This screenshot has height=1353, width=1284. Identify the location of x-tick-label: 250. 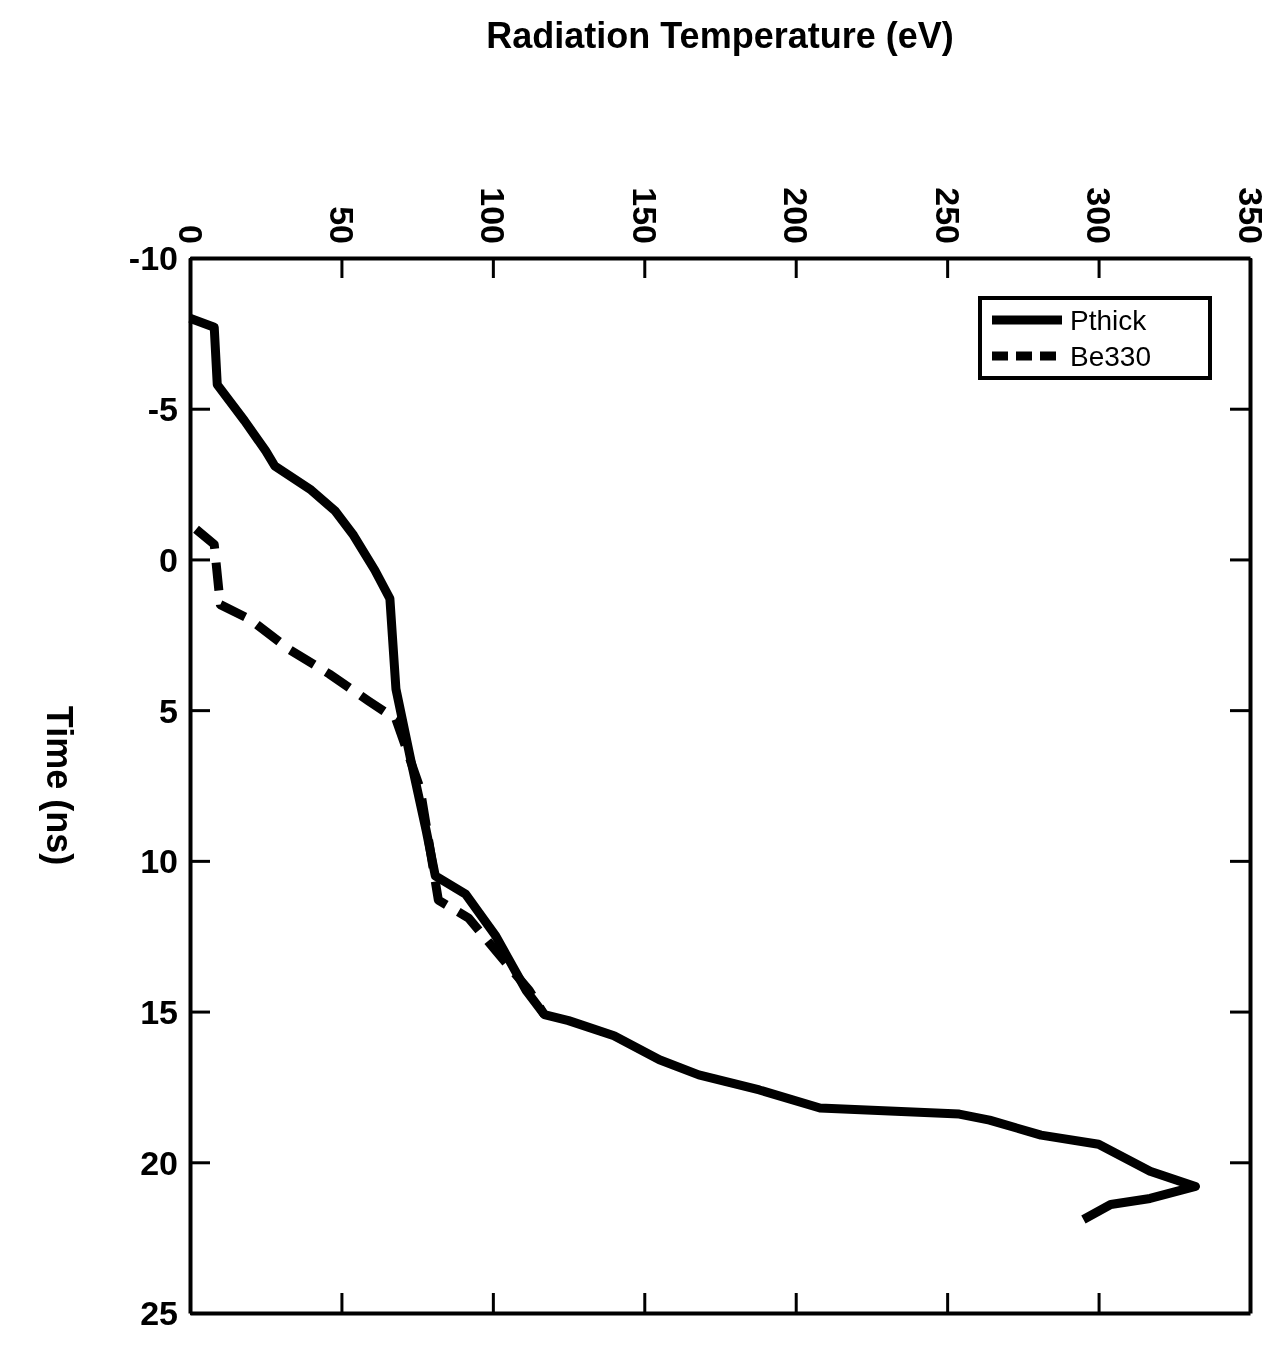
(947, 215).